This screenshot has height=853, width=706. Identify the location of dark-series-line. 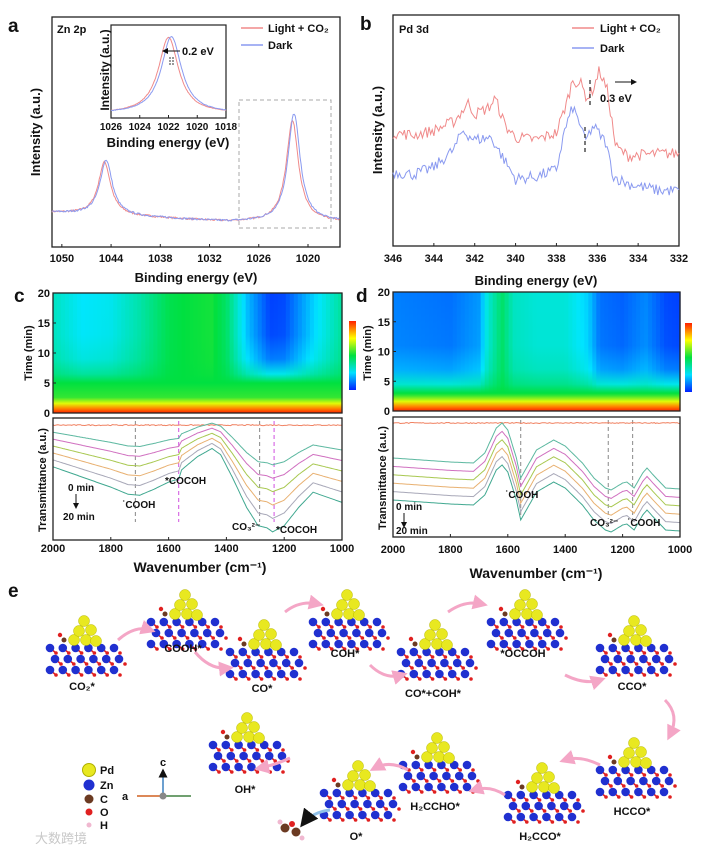
(195, 167).